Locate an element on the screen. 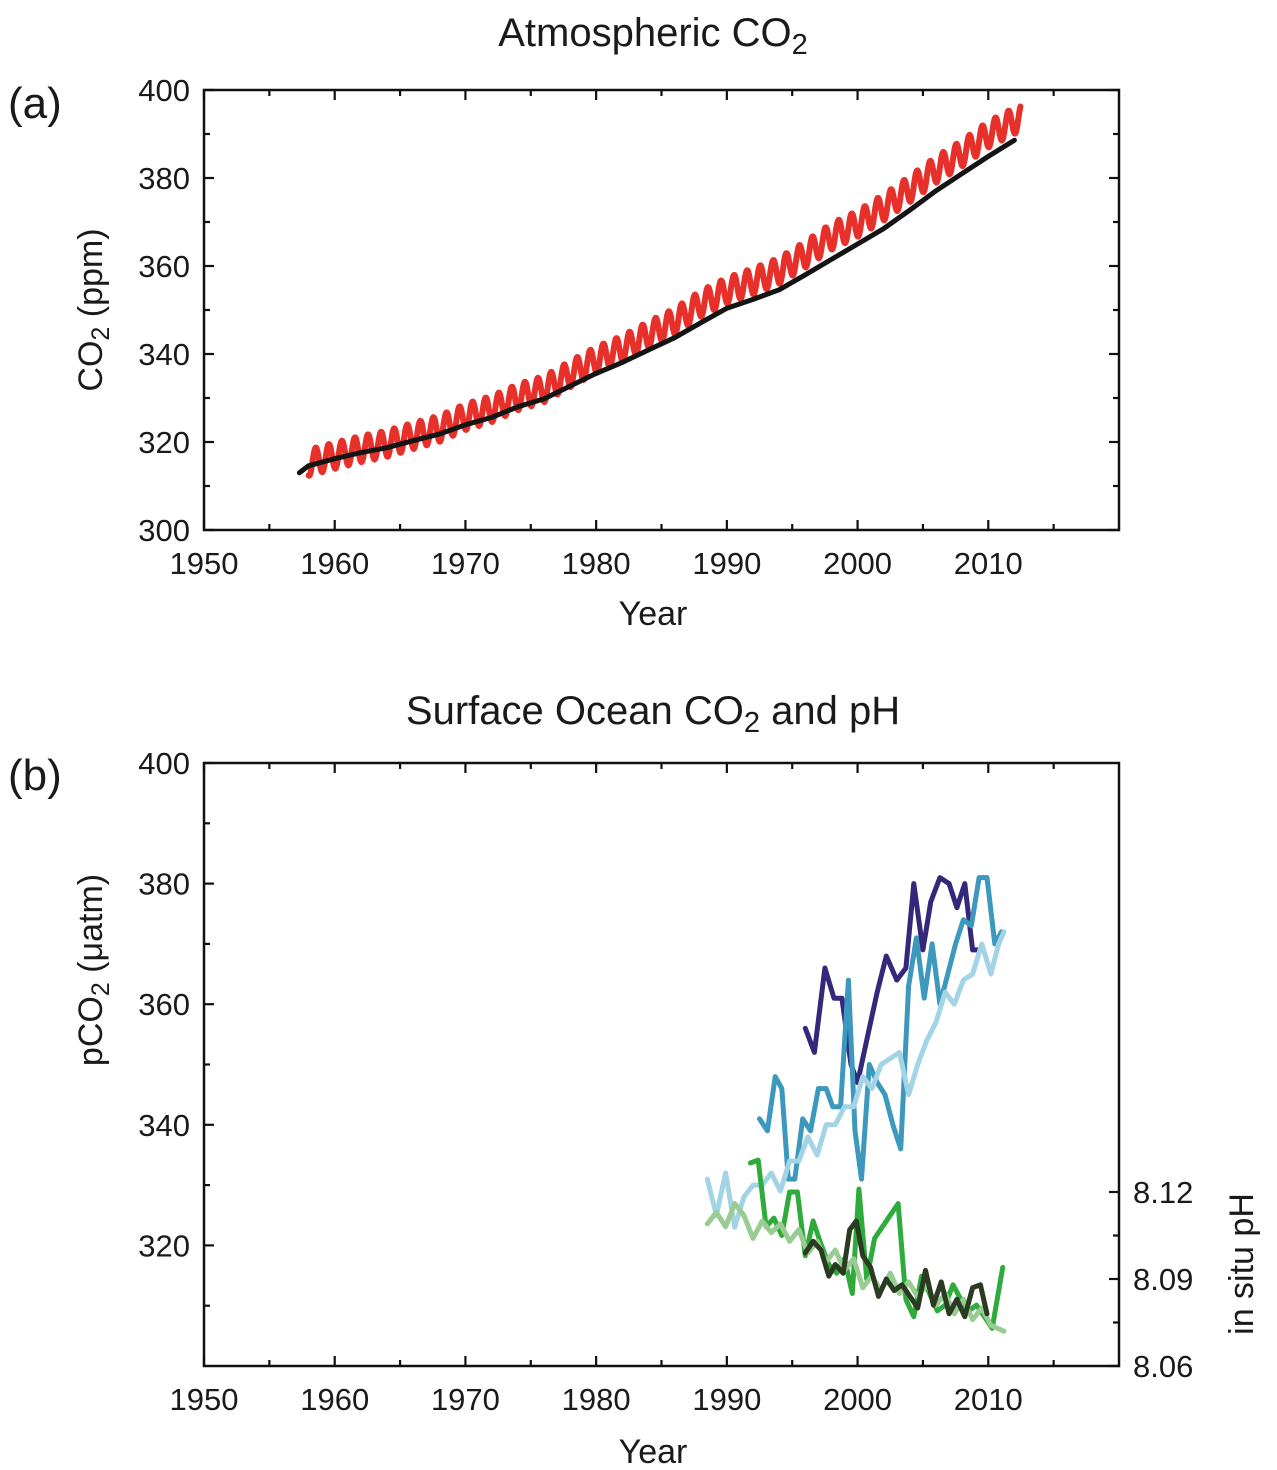 This screenshot has width=1277, height=1470. panel-b-series-2-line is located at coordinates (880, 1028).